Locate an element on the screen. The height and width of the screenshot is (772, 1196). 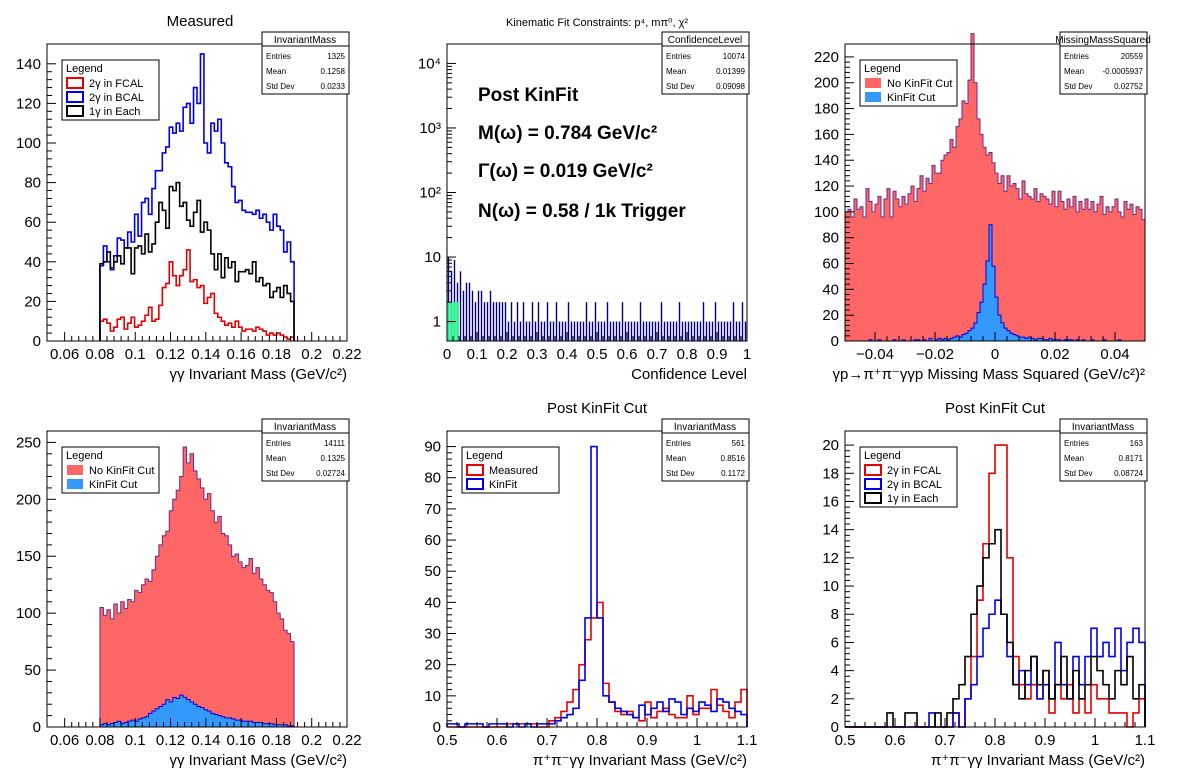
legend-p6: Legend 2γ in FCAL 2γ in BCAL 1γ in Each is located at coordinates (908, 477).